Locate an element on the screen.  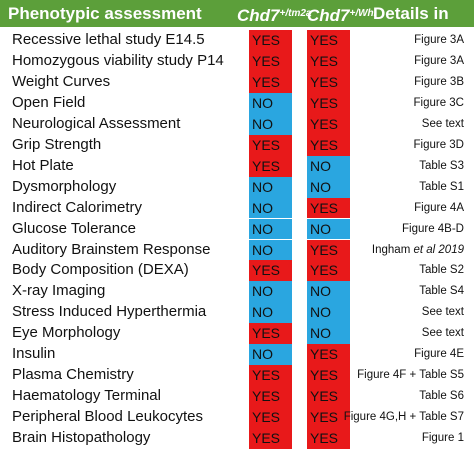
table-row: Open Field NO YES Figure 3C is located at coordinates (237, 103).